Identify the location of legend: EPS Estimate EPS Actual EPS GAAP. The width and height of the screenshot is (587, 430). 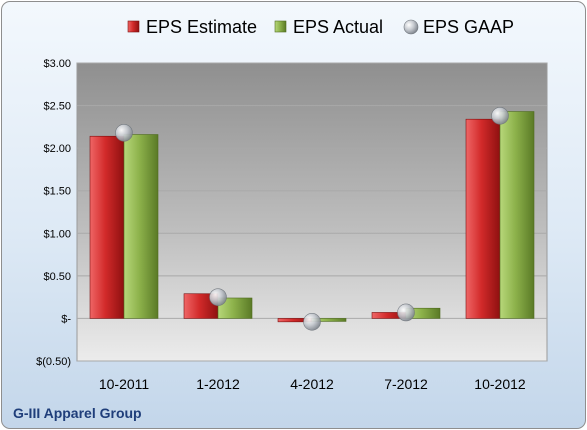
(320, 27).